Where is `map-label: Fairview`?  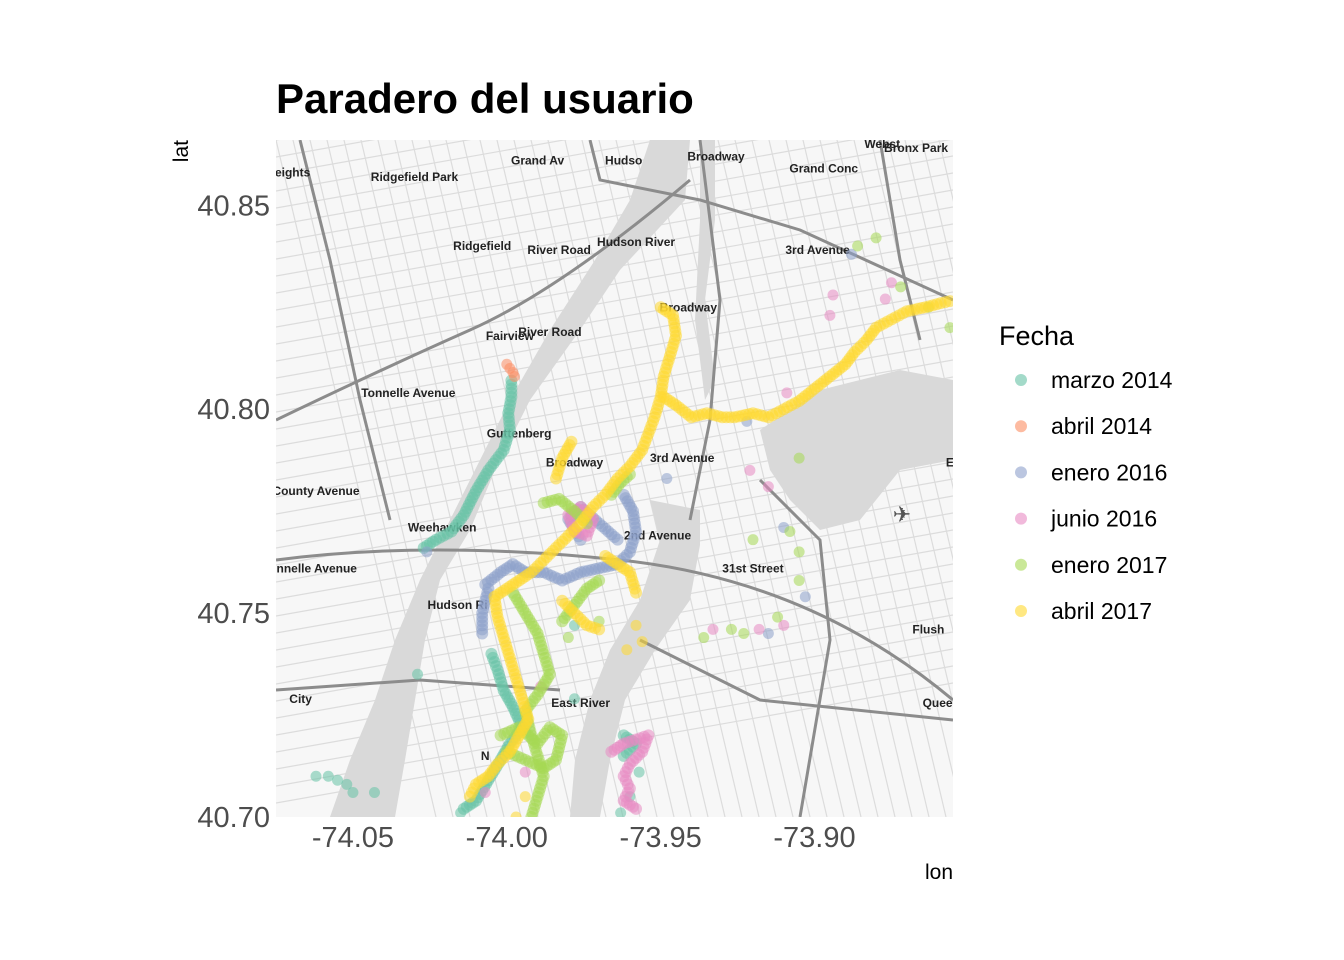 map-label: Fairview is located at coordinates (510, 336).